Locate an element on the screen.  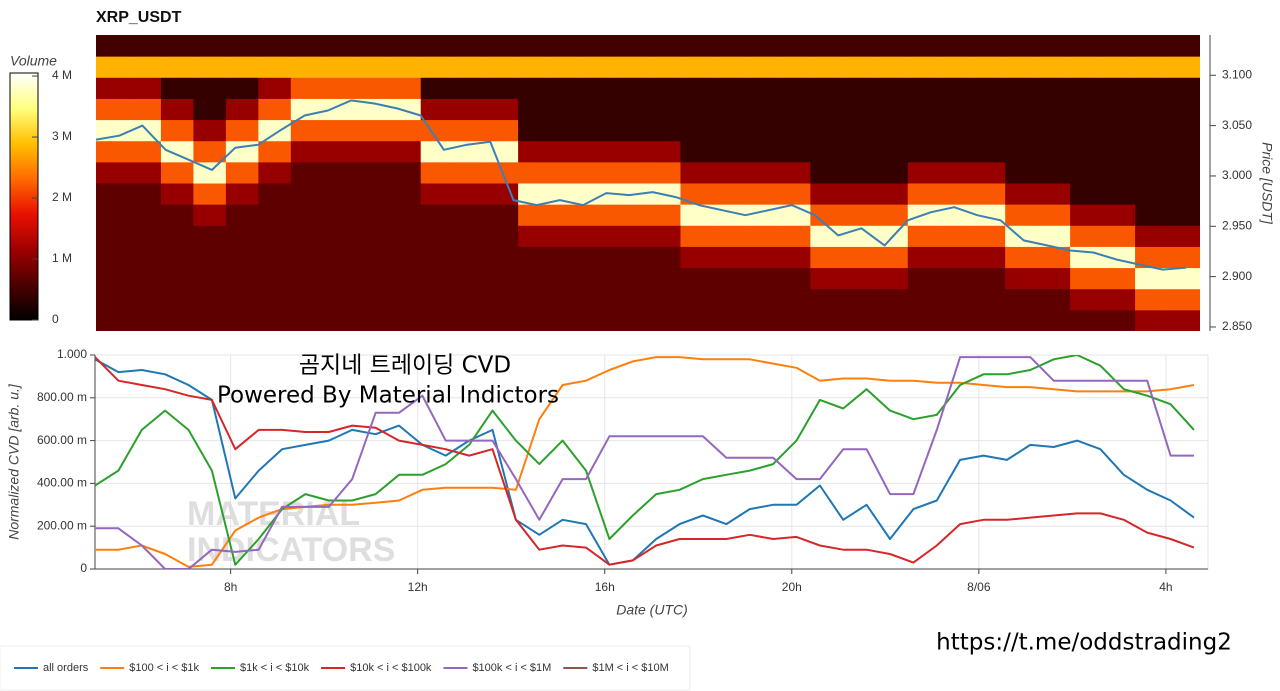
x-tick-label: 16h is located at coordinates (605, 587).